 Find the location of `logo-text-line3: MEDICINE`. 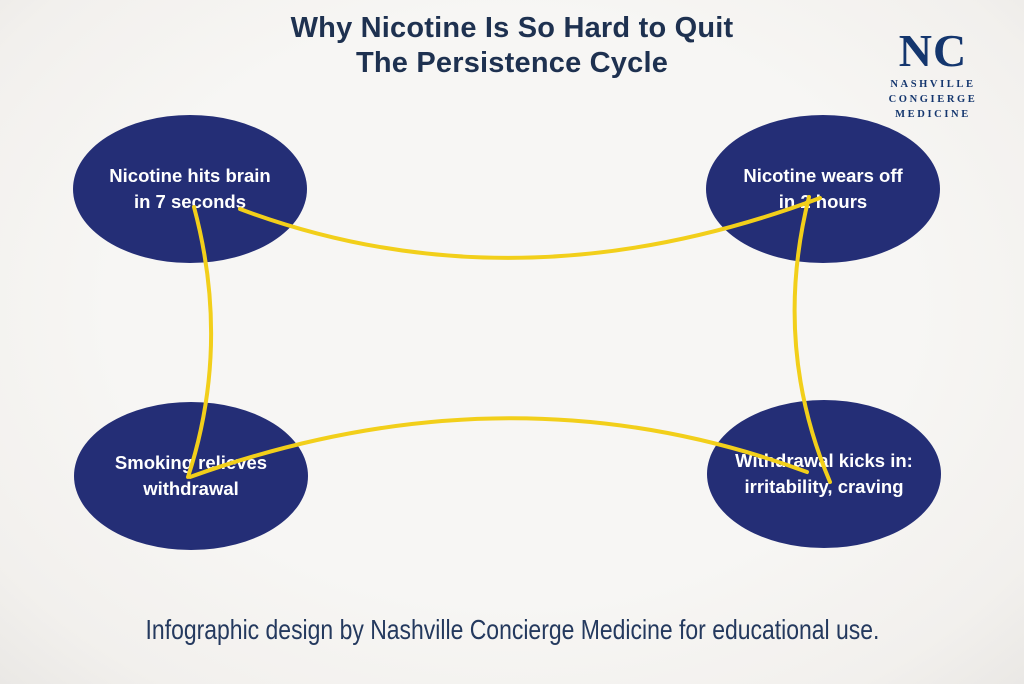

logo-text-line3: MEDICINE is located at coordinates (933, 114).